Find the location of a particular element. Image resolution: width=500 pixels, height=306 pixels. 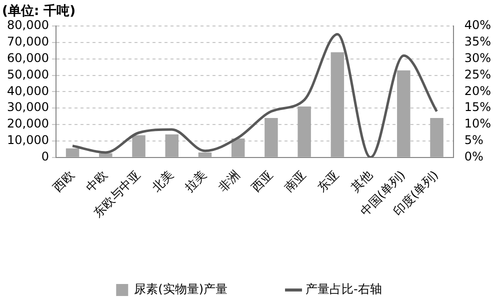

x-tick-label: 其他 is located at coordinates (361, 181).